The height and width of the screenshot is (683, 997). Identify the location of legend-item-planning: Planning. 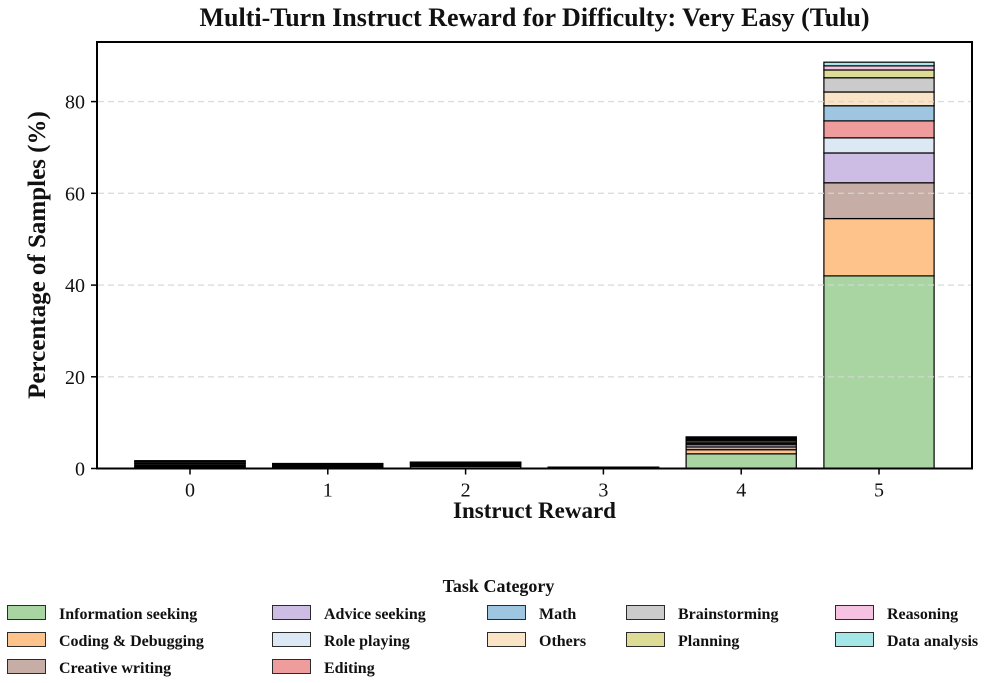
(682, 642).